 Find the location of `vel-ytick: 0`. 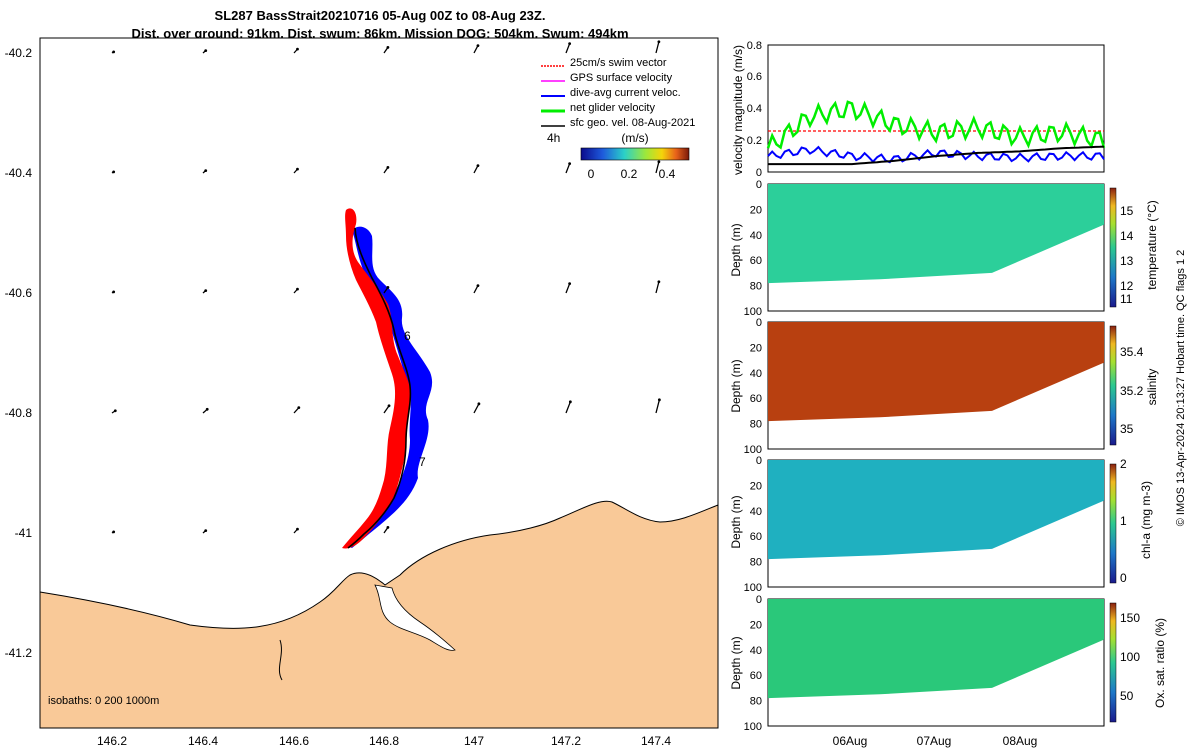

vel-ytick: 0 is located at coordinates (759, 173).